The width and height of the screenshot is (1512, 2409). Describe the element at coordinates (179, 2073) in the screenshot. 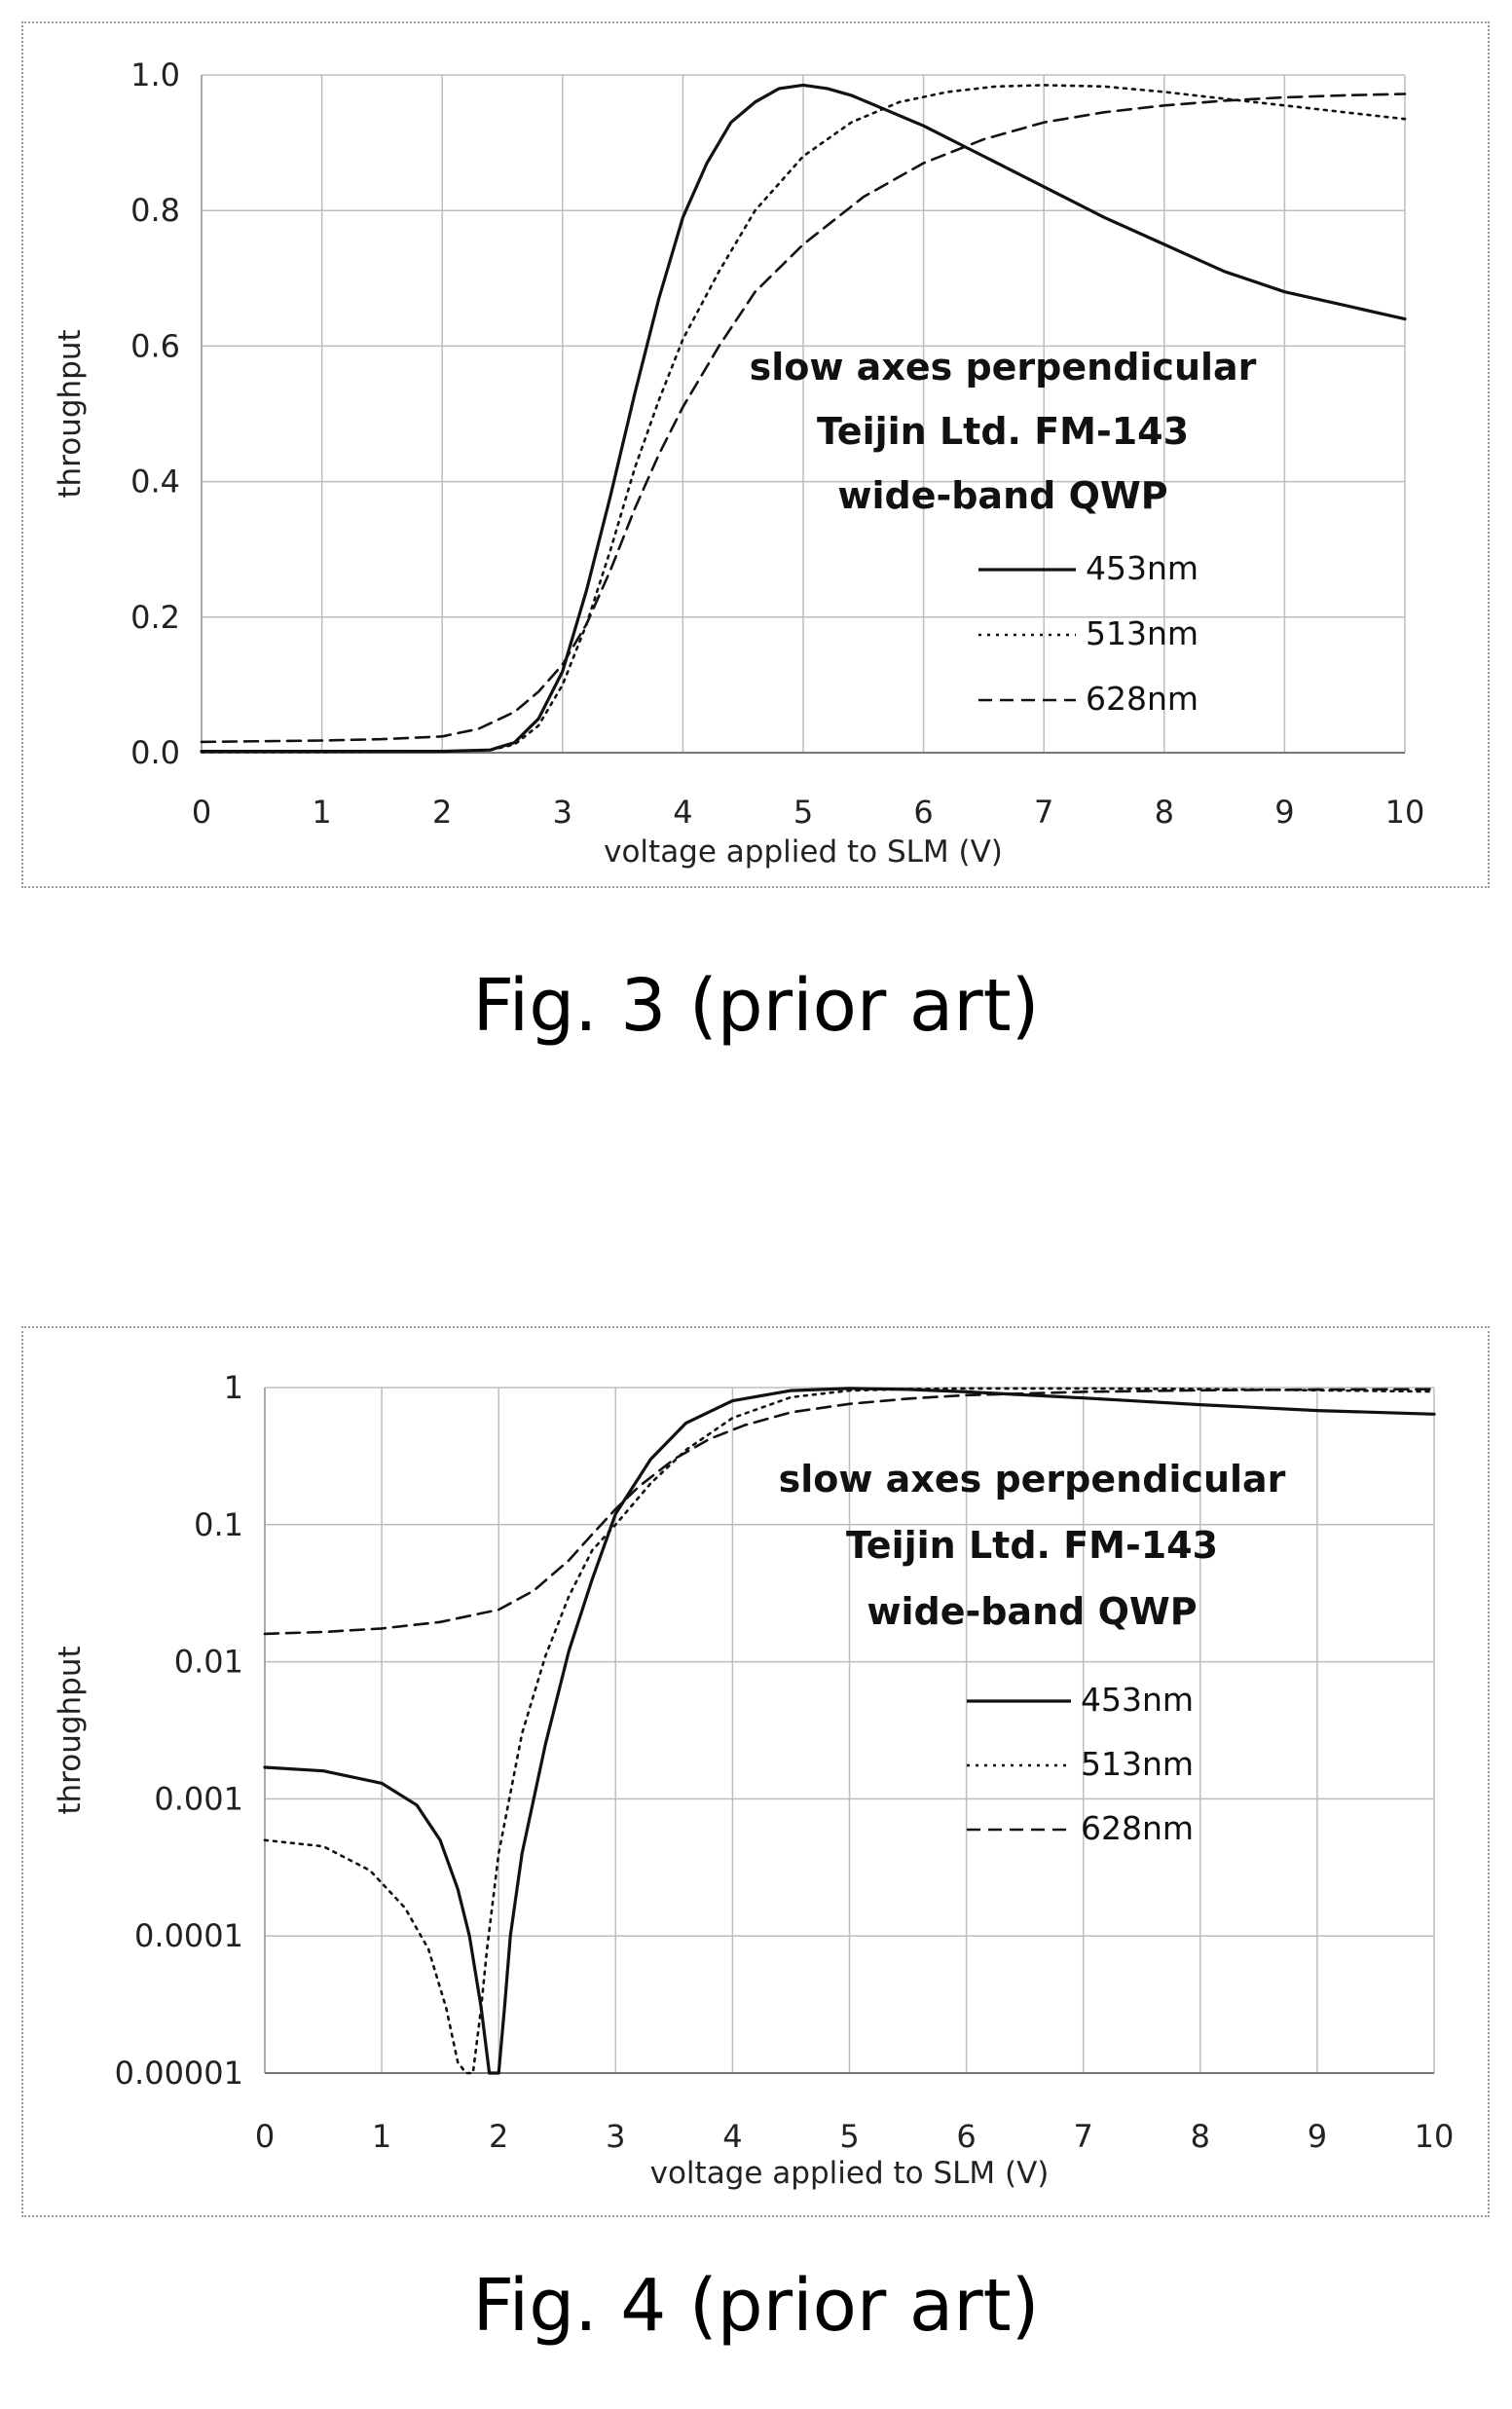

I see `y-tick-label: 0.00001` at that location.